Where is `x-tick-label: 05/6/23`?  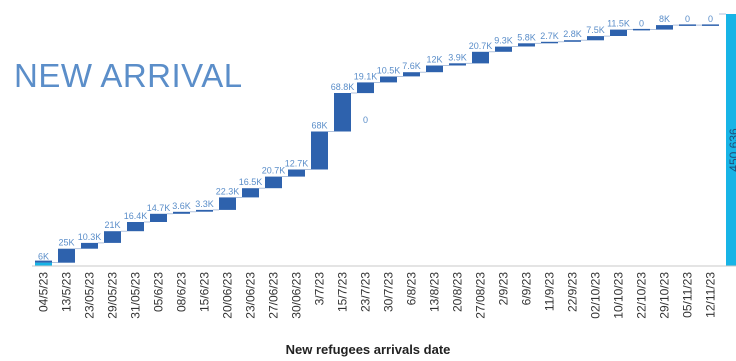 x-tick-label: 05/6/23 is located at coordinates (159, 292).